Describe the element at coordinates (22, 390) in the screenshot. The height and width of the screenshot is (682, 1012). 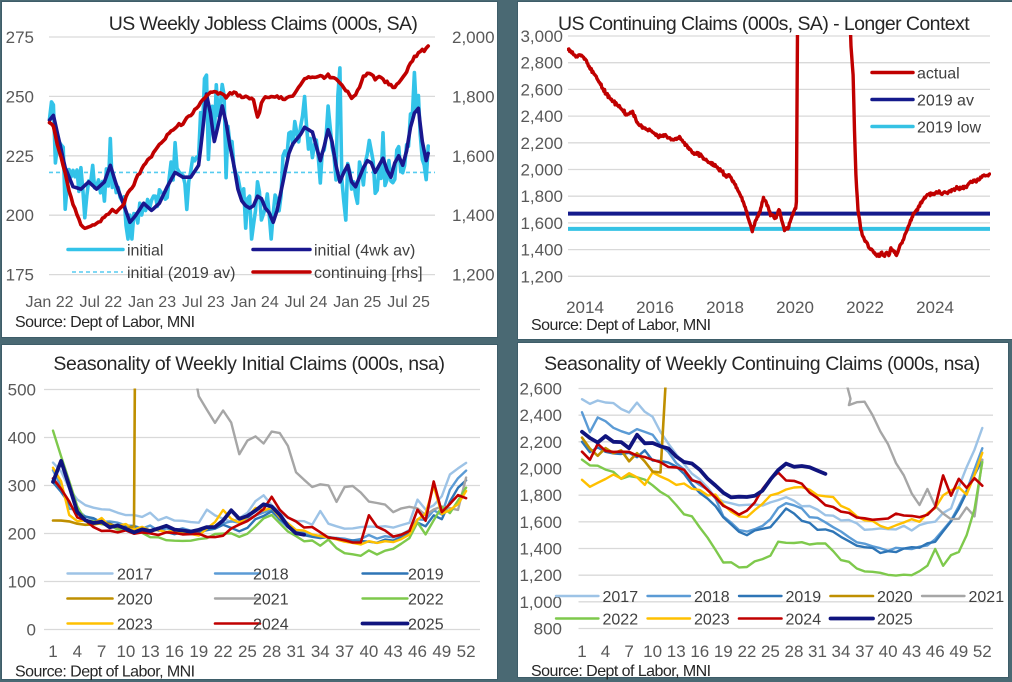
I see `svg-text: 500` at that location.